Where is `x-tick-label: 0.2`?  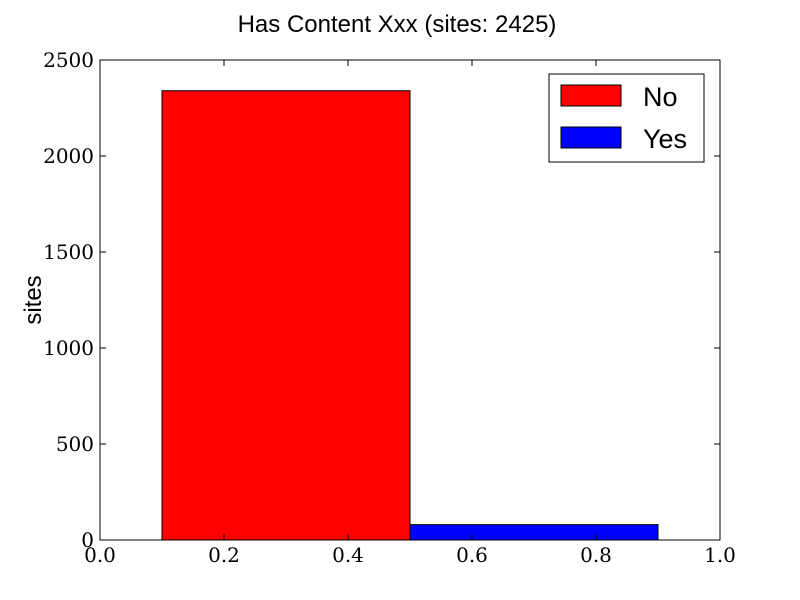
x-tick-label: 0.2 is located at coordinates (224, 555).